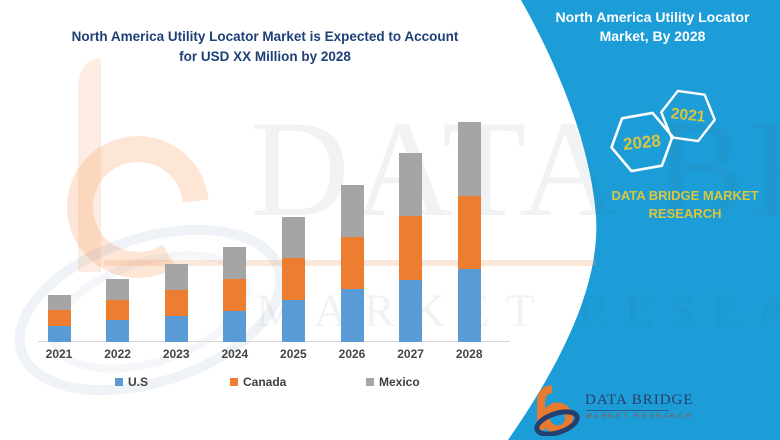  I want to click on bar-segment-mexico-2027, so click(411, 185).